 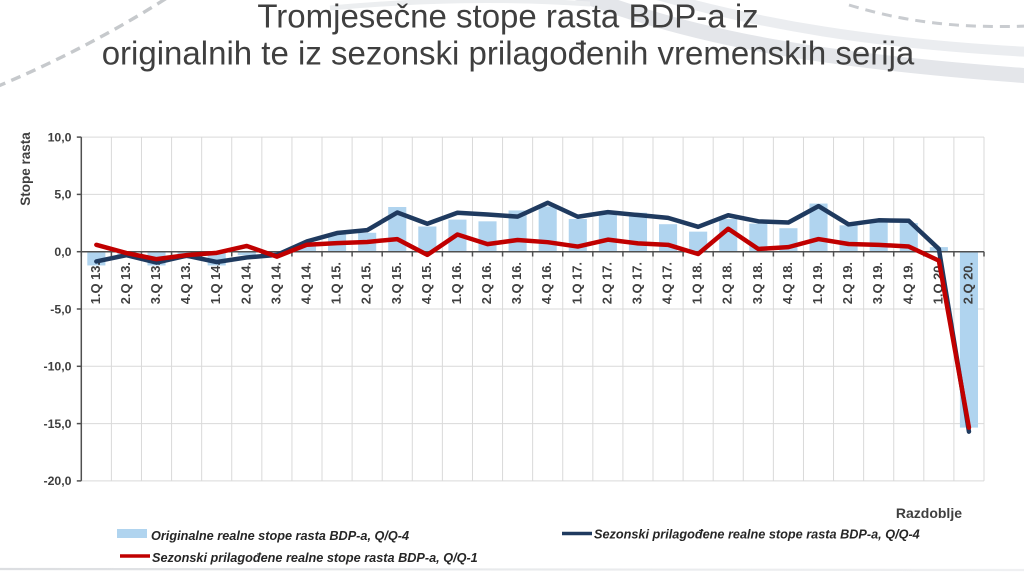 What do you see at coordinates (636, 283) in the screenshot?
I see `svg-text: 3.Q 17.` at bounding box center [636, 283].